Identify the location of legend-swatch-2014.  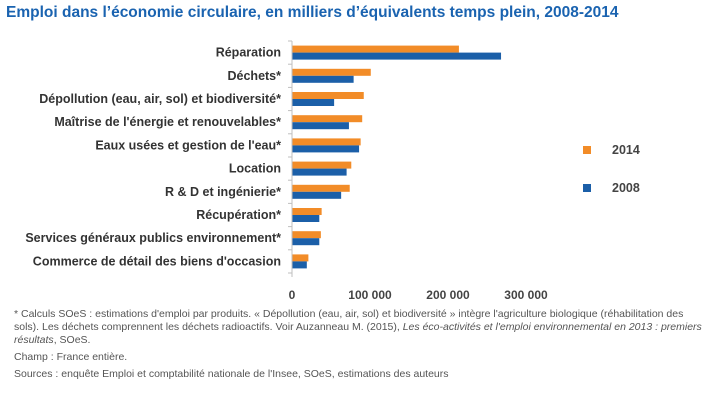
(587, 150).